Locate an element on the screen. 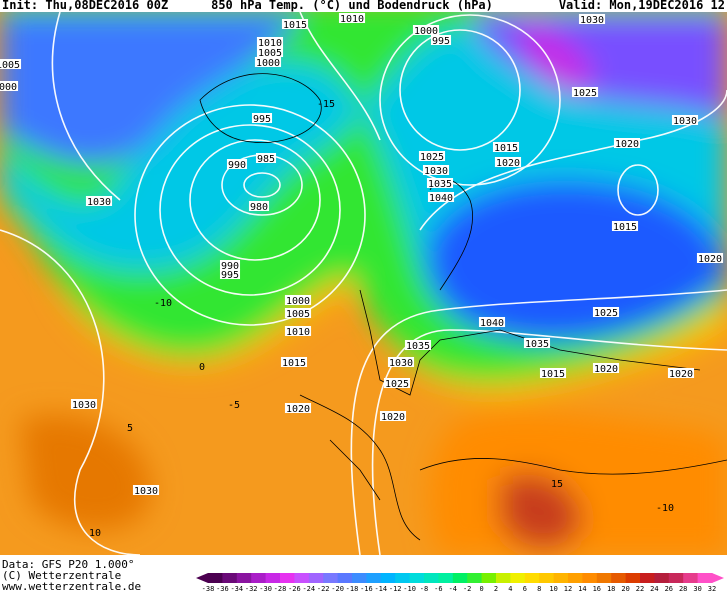 The image size is (727, 593). scale-label: 32 is located at coordinates (712, 589).